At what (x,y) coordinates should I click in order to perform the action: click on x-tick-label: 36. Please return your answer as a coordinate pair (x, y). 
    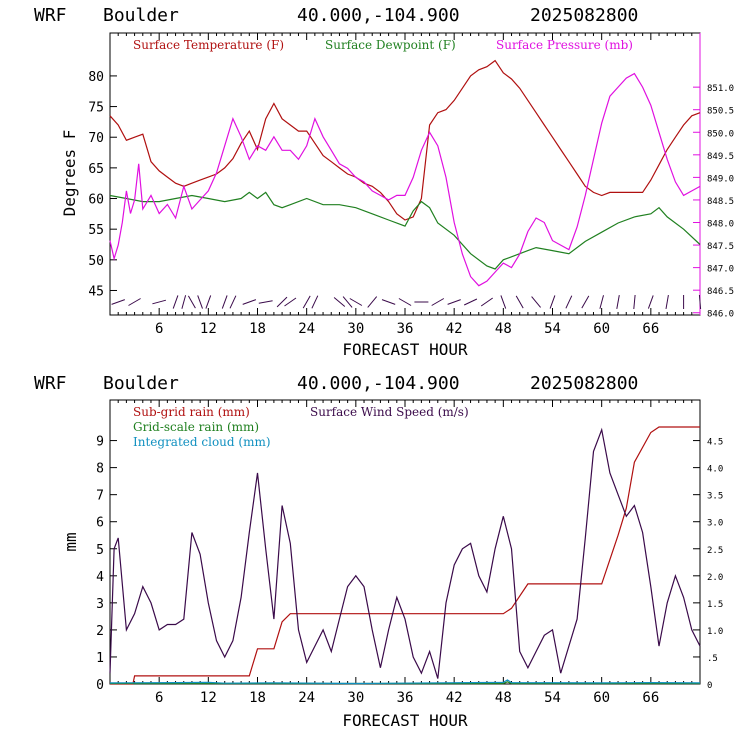
    Looking at the image, I should click on (405, 329).